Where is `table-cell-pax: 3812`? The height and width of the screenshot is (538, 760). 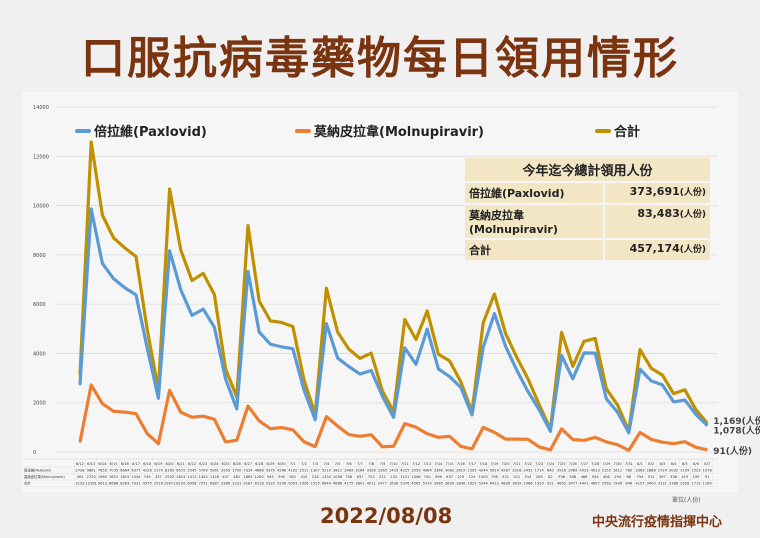
table-cell-pax: 3812 is located at coordinates (337, 471).